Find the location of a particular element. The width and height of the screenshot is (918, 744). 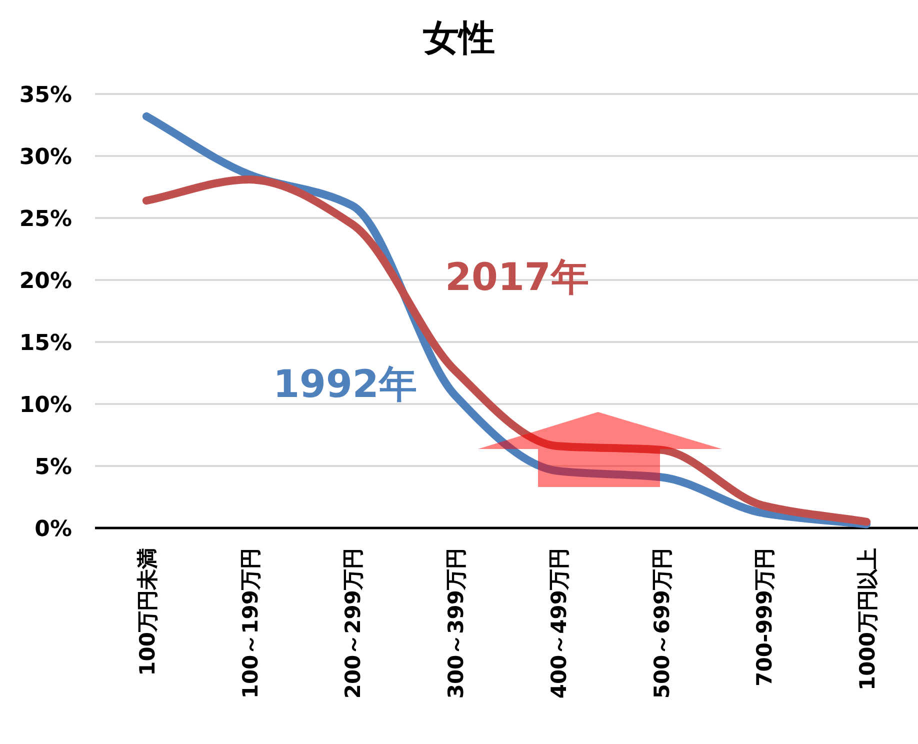

series-label: 1992年 is located at coordinates (345, 384).